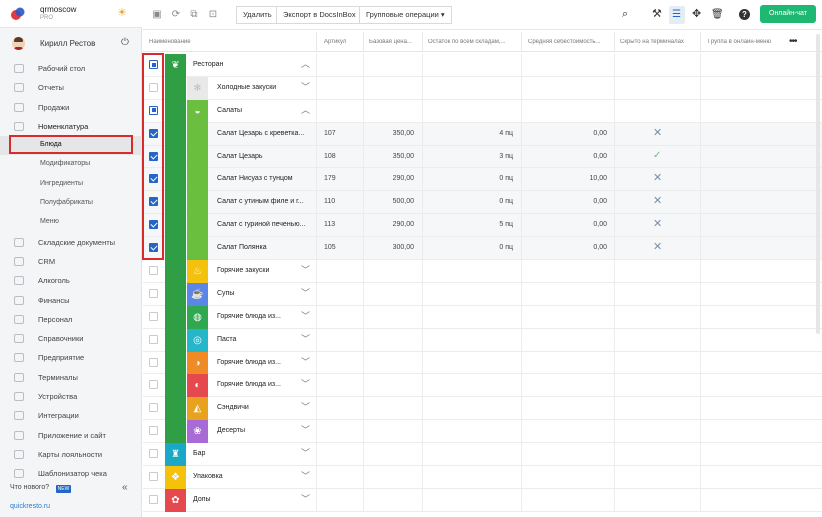 The width and height of the screenshot is (822, 517). I want to click on list-view-icon: ☰, so click(676, 14).